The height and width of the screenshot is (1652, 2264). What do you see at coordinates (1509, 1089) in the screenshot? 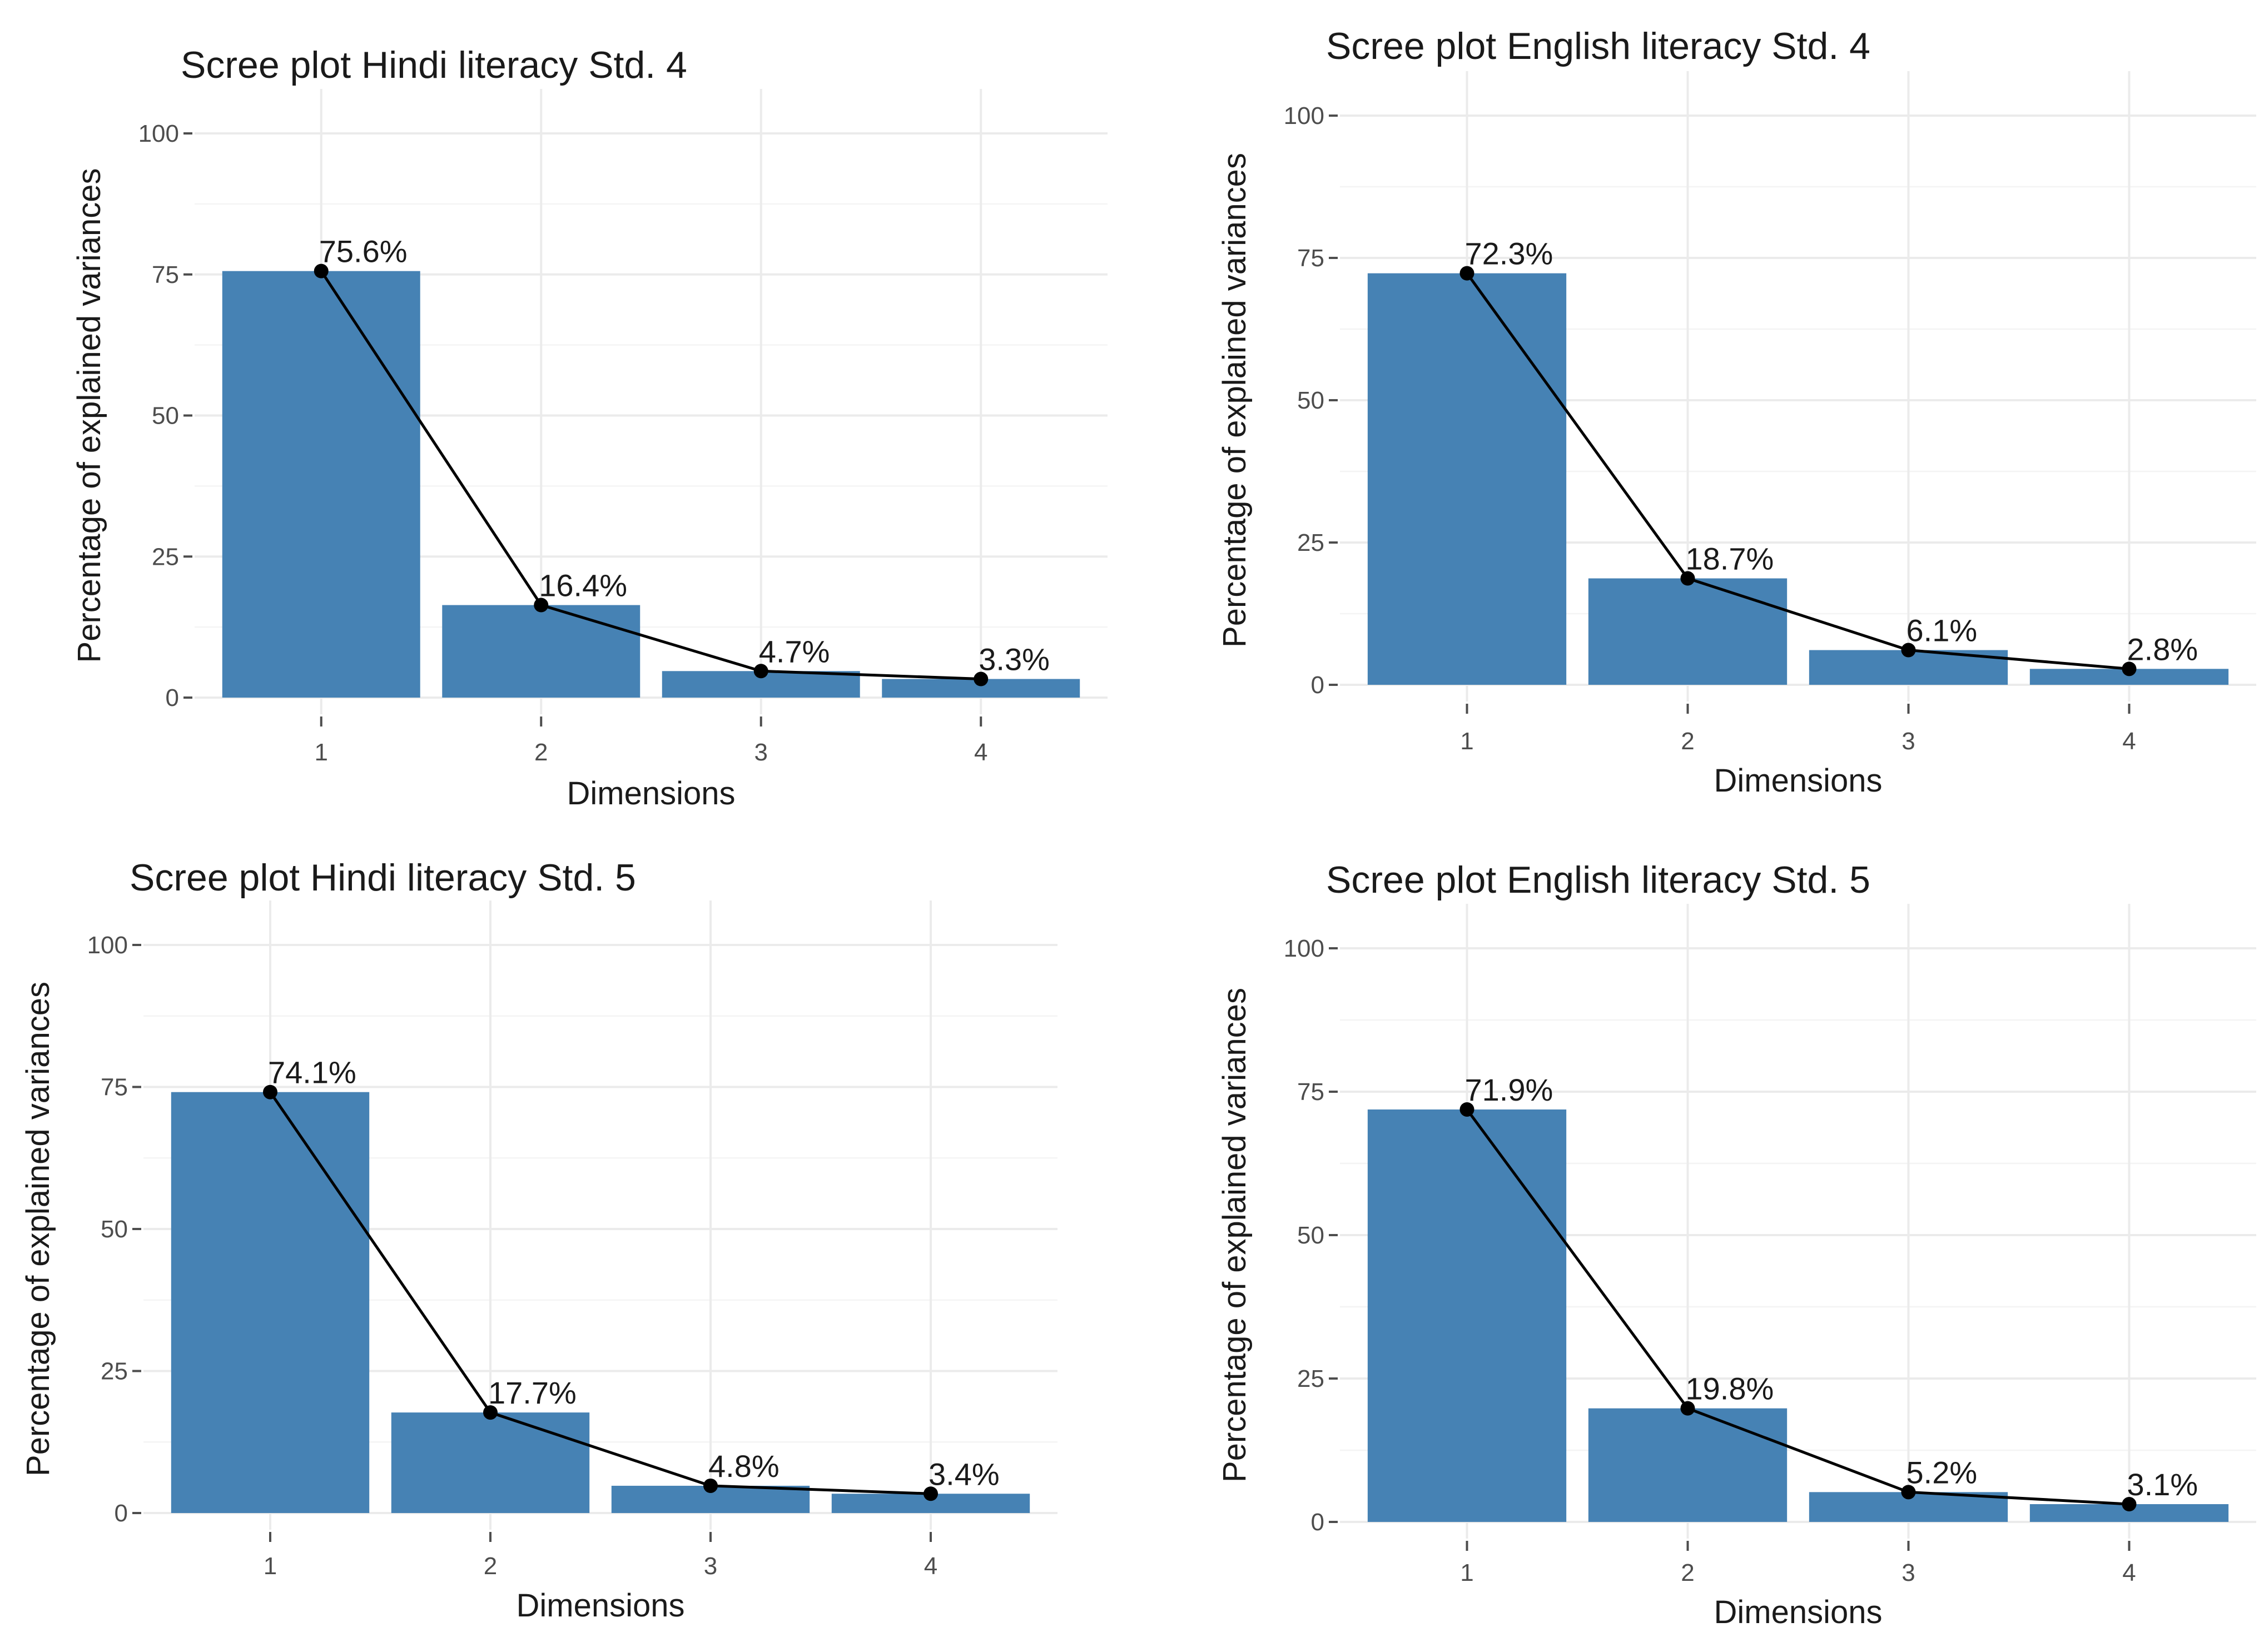
I see `data-label-dim-1: 71.9%` at bounding box center [1509, 1089].